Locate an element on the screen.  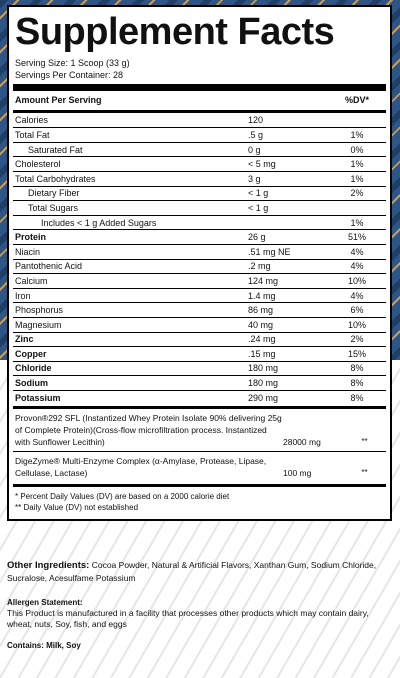
nutrient-row: Calcium 124 mg 10% is located at coordinates (199, 280).